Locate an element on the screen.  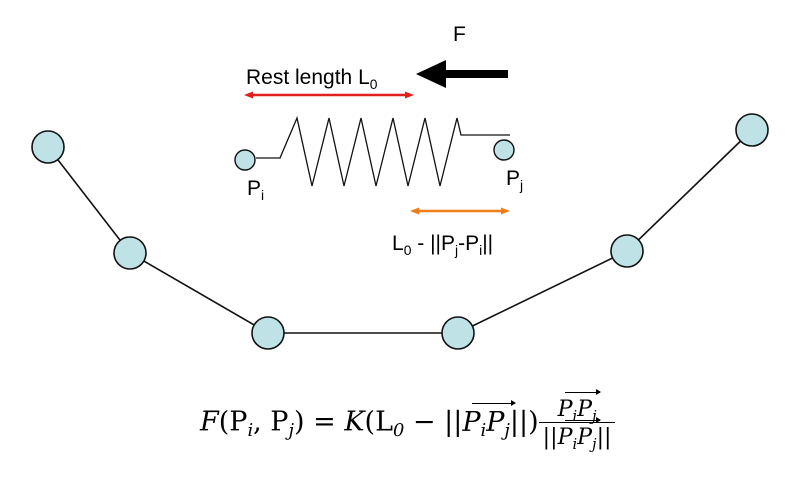
formula-den-vector: PiPj is located at coordinates (579, 434).